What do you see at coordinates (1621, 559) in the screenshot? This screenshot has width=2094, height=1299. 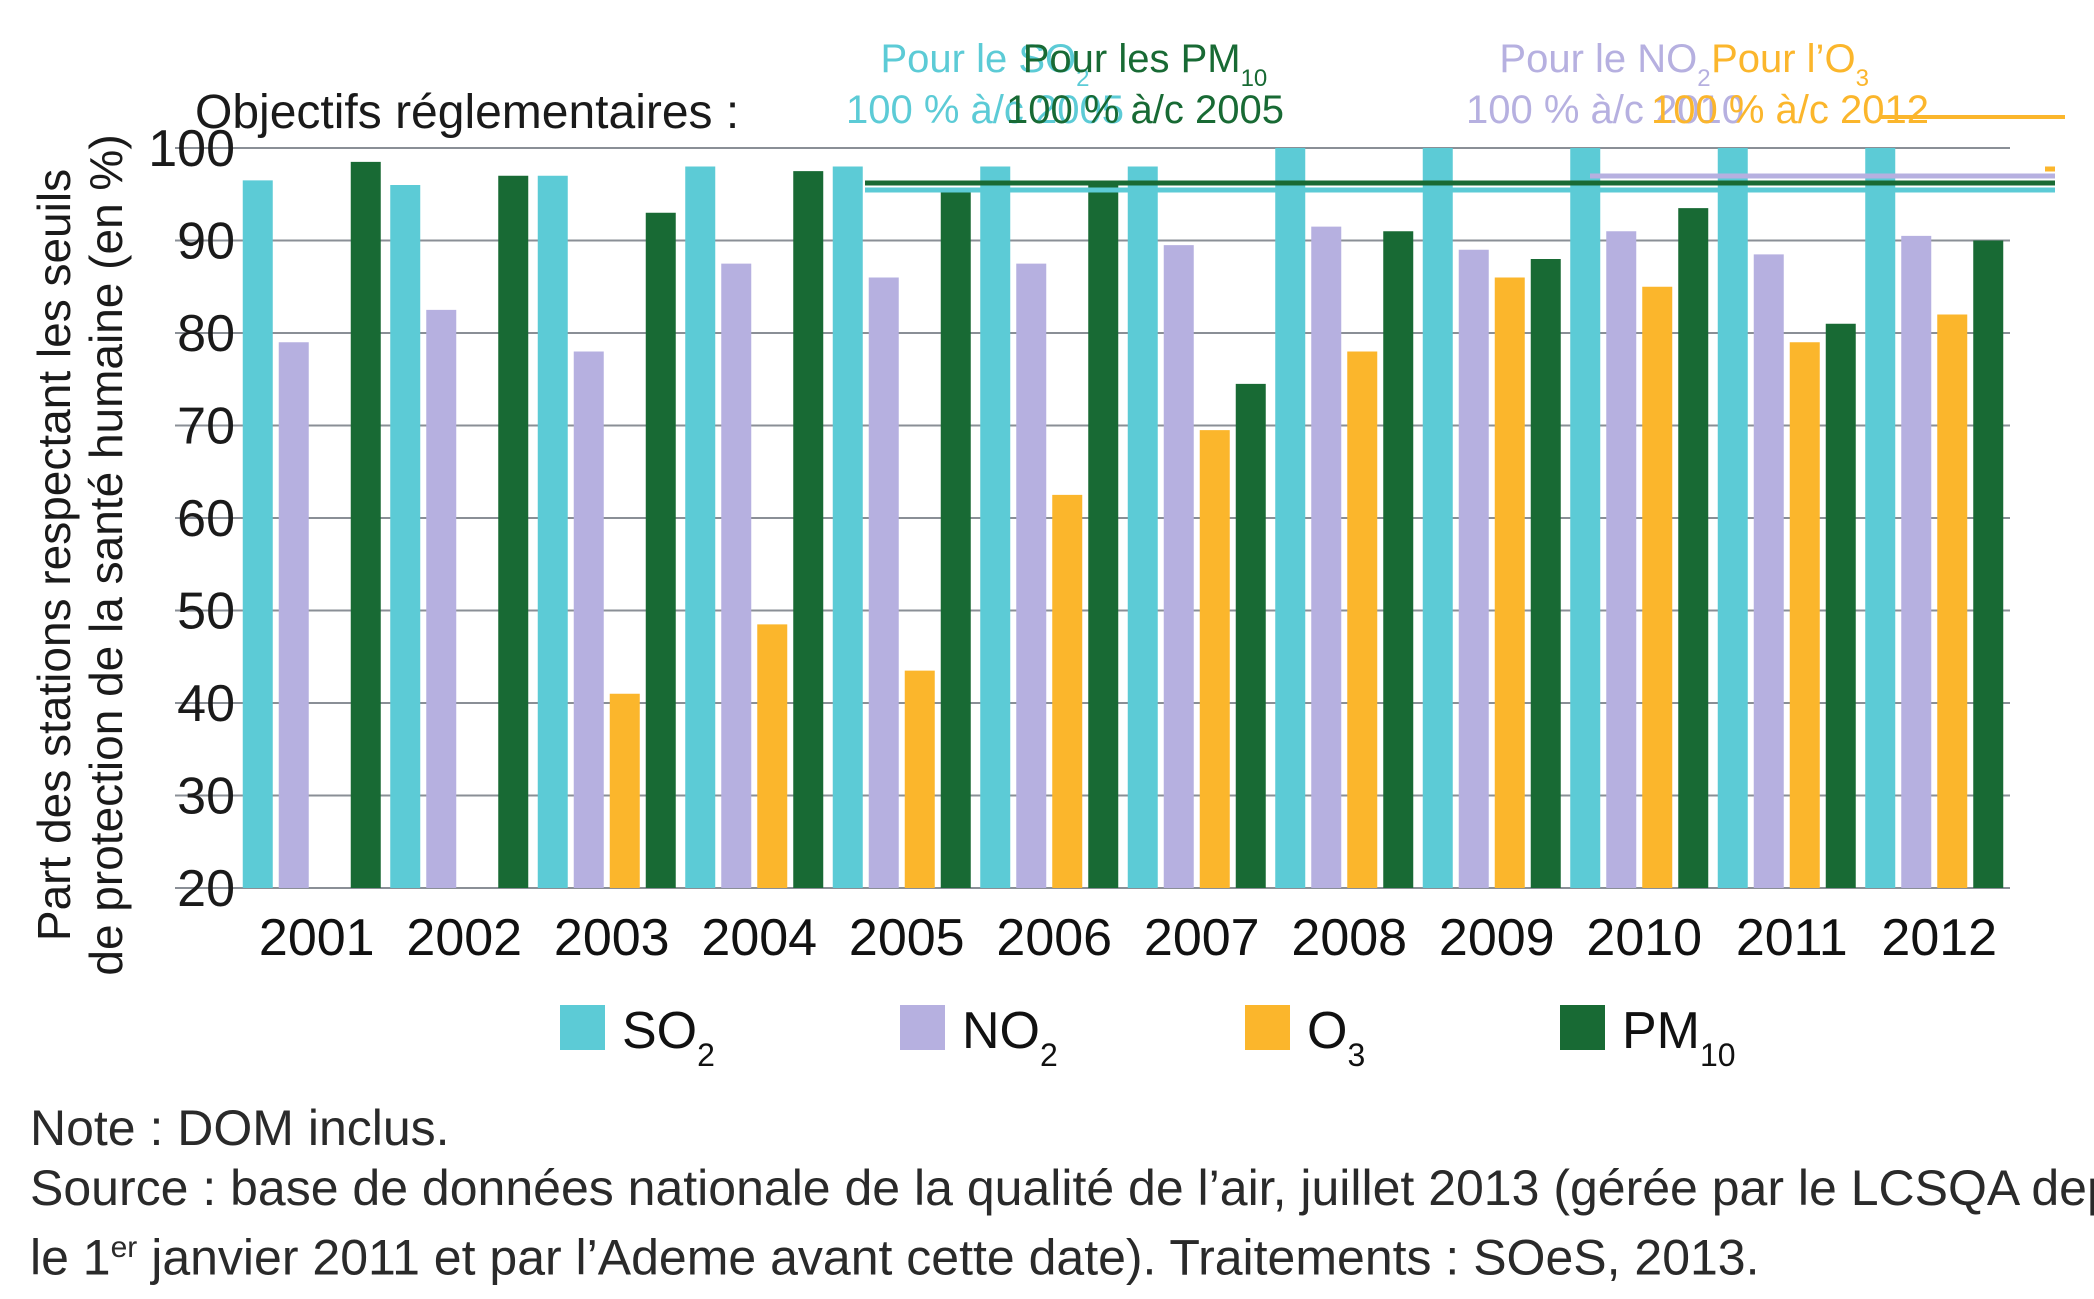 I see `bar-NO2-2010` at bounding box center [1621, 559].